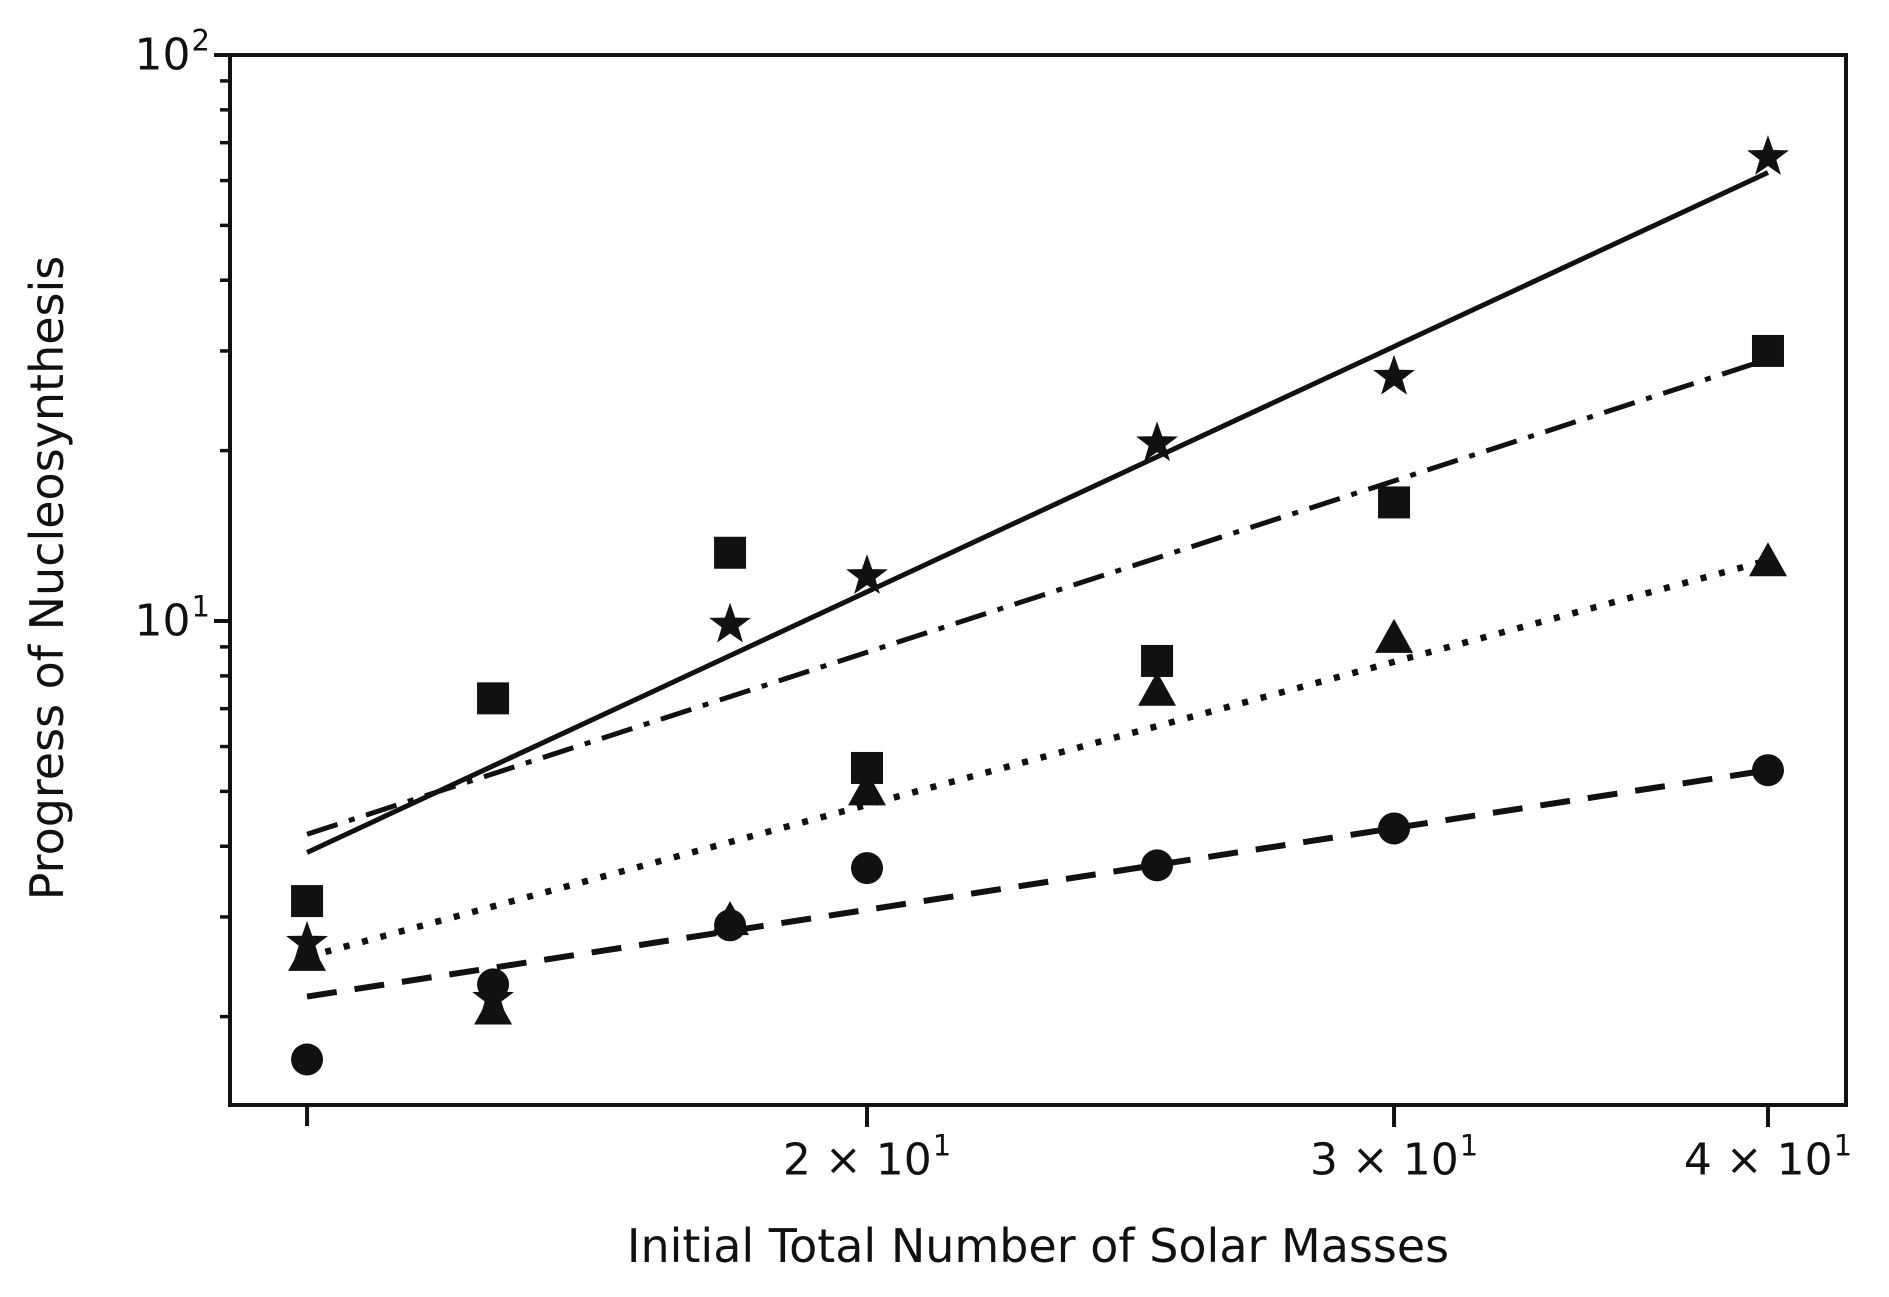  Describe the element at coordinates (47, 578) in the screenshot. I see `y-axis-label: Progress of Nucleosynthesis` at that location.